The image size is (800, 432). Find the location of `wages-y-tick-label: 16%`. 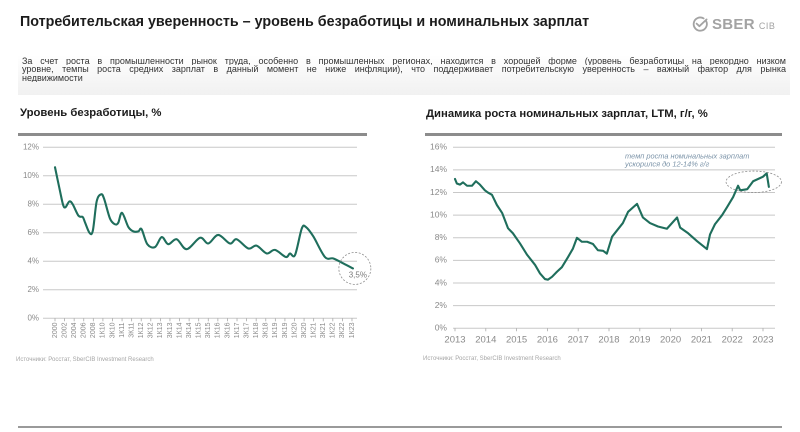

wages-y-tick-label: 16% is located at coordinates (438, 147).